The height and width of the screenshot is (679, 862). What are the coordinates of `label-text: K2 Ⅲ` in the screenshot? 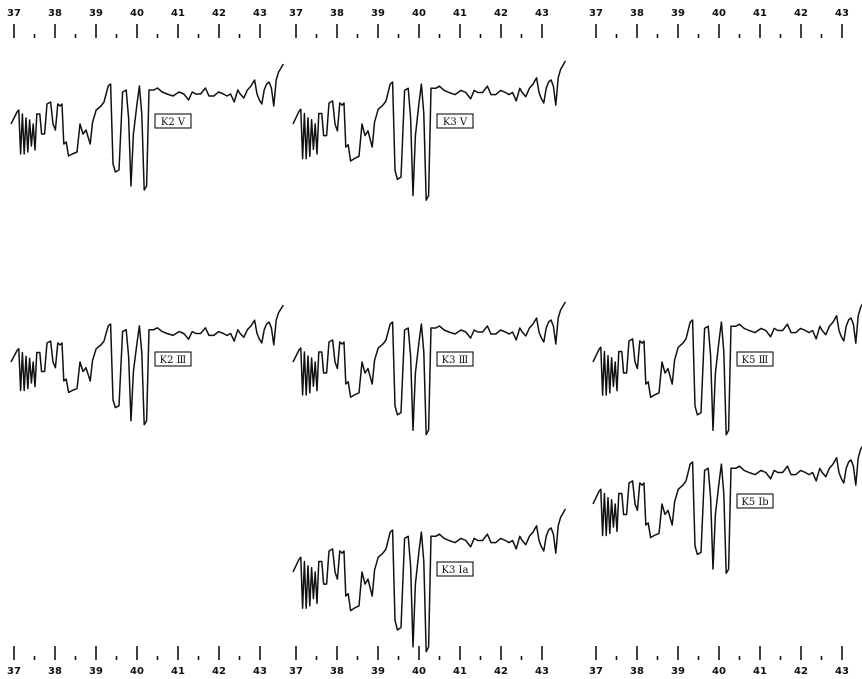 It's located at (173, 360).